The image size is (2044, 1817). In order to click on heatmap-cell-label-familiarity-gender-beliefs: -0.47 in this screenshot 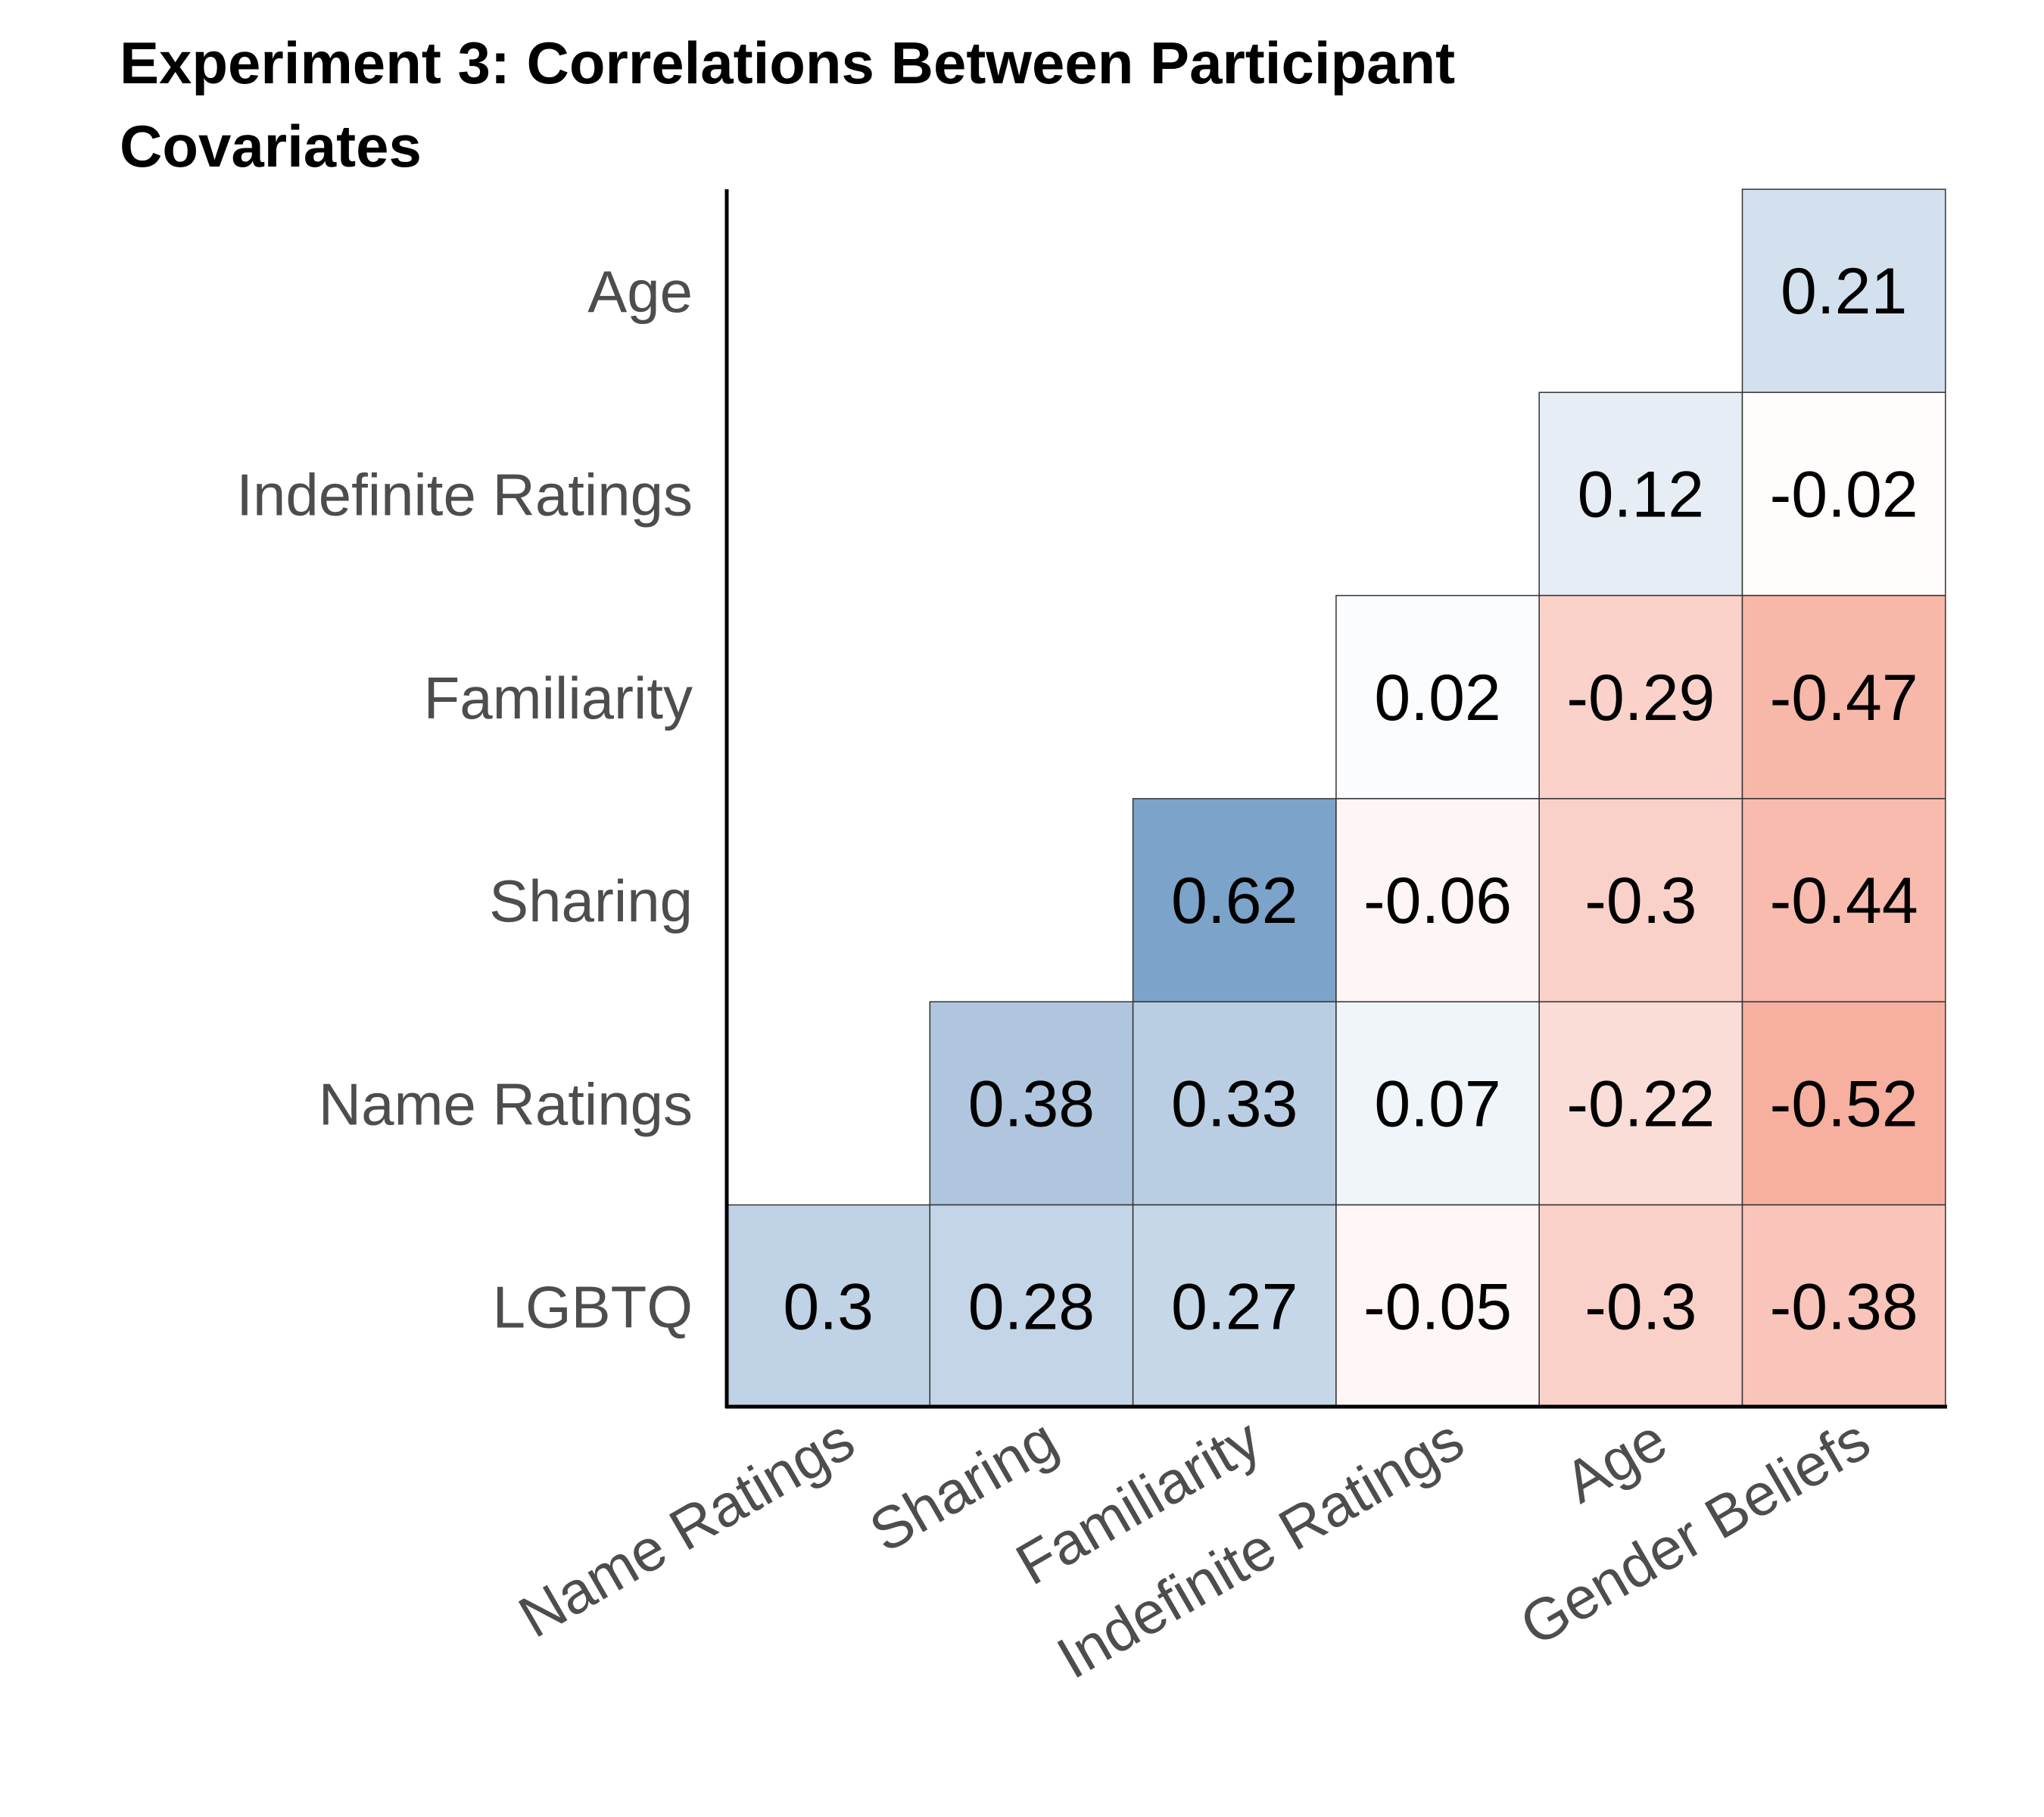, I will do `click(1844, 698)`.